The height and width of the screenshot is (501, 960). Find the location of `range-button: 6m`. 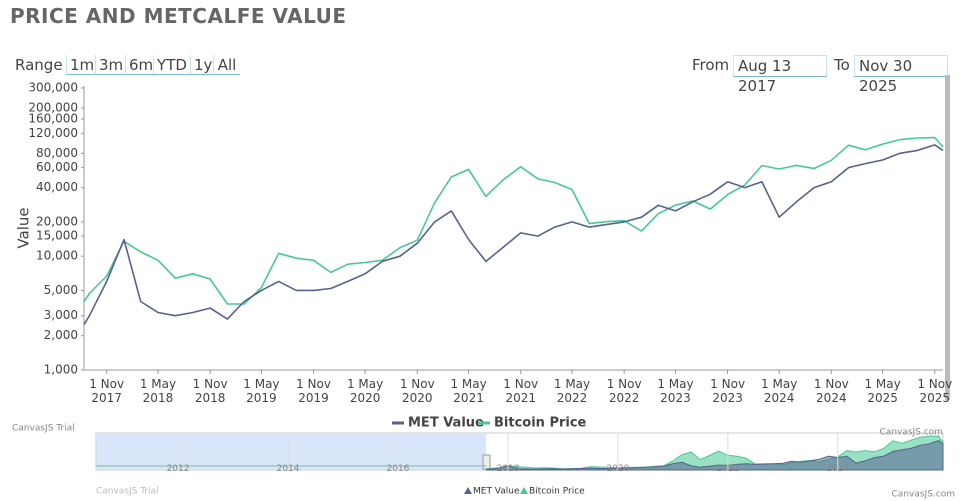

range-button: 6m is located at coordinates (139, 65).